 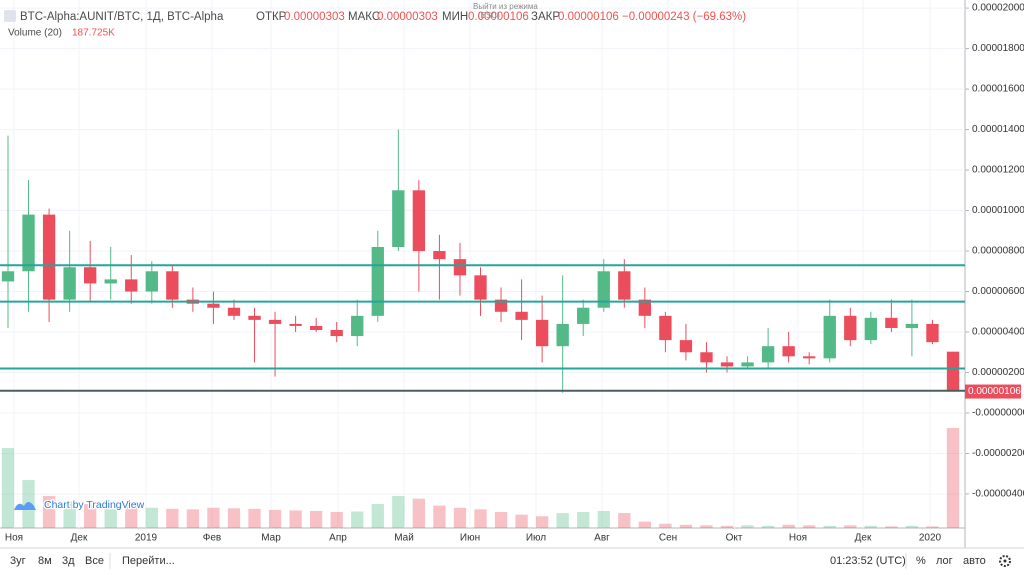 I want to click on y-tick-label: 0.00001000, so click(x=998, y=210).